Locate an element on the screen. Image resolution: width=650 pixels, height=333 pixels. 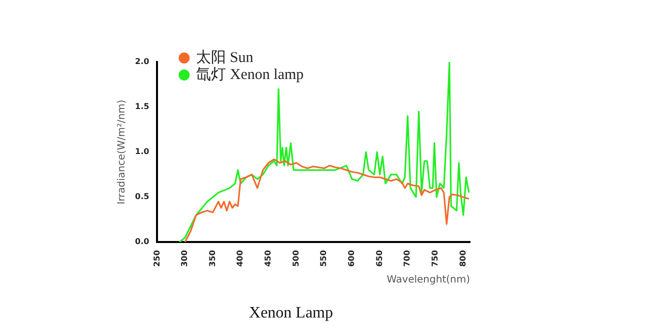
y-tick-label: 2.0 is located at coordinates (142, 61).